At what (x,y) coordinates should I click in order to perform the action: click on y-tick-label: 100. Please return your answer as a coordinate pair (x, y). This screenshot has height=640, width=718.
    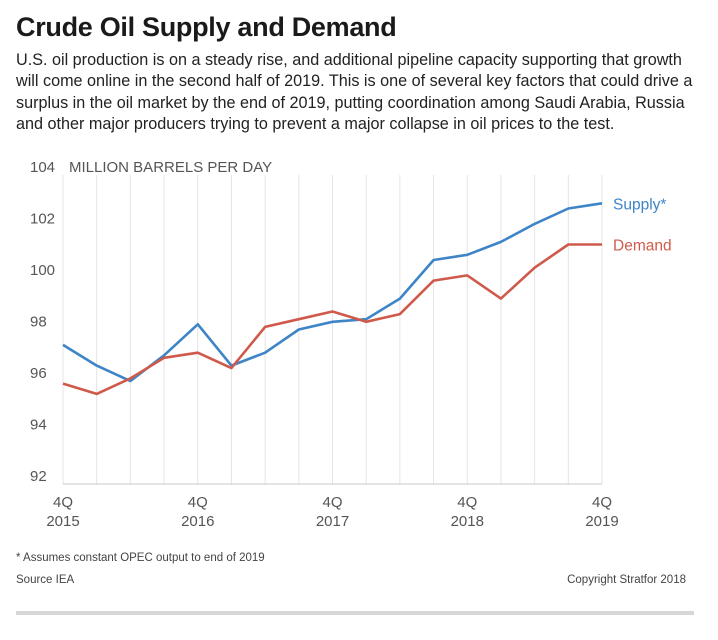
    Looking at the image, I should click on (42, 270).